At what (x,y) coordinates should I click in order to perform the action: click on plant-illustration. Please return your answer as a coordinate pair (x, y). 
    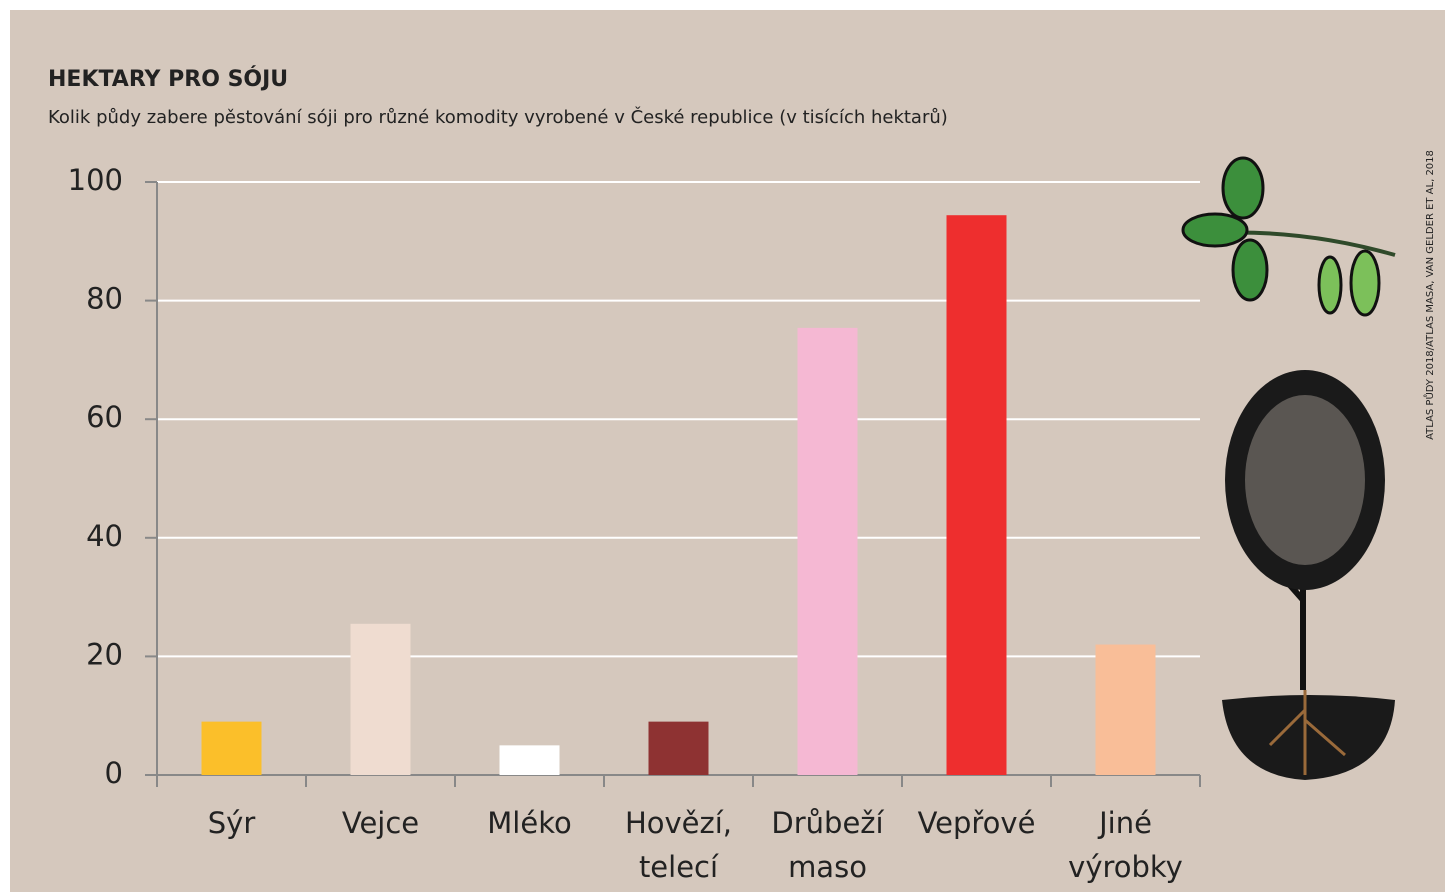
    Looking at the image, I should click on (1308, 575).